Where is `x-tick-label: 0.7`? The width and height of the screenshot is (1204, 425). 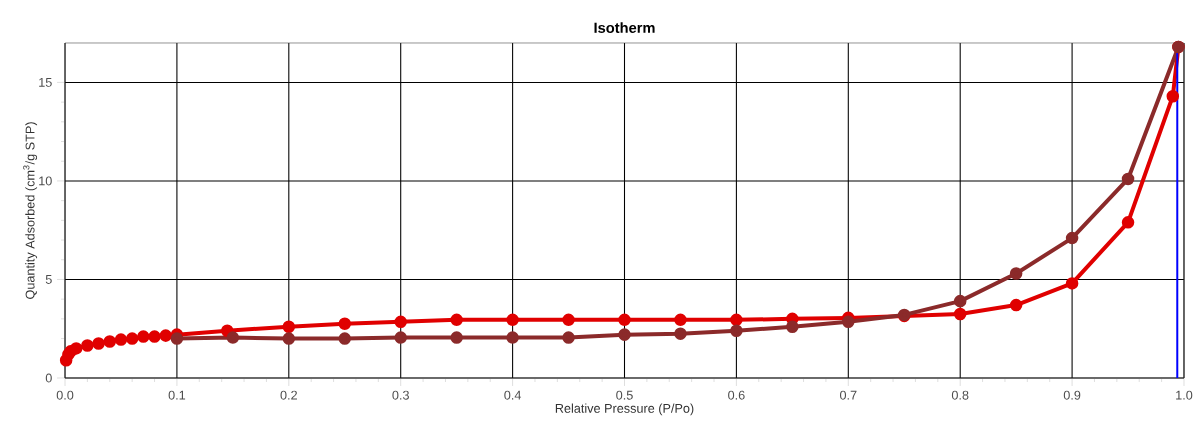 x-tick-label: 0.7 is located at coordinates (848, 395).